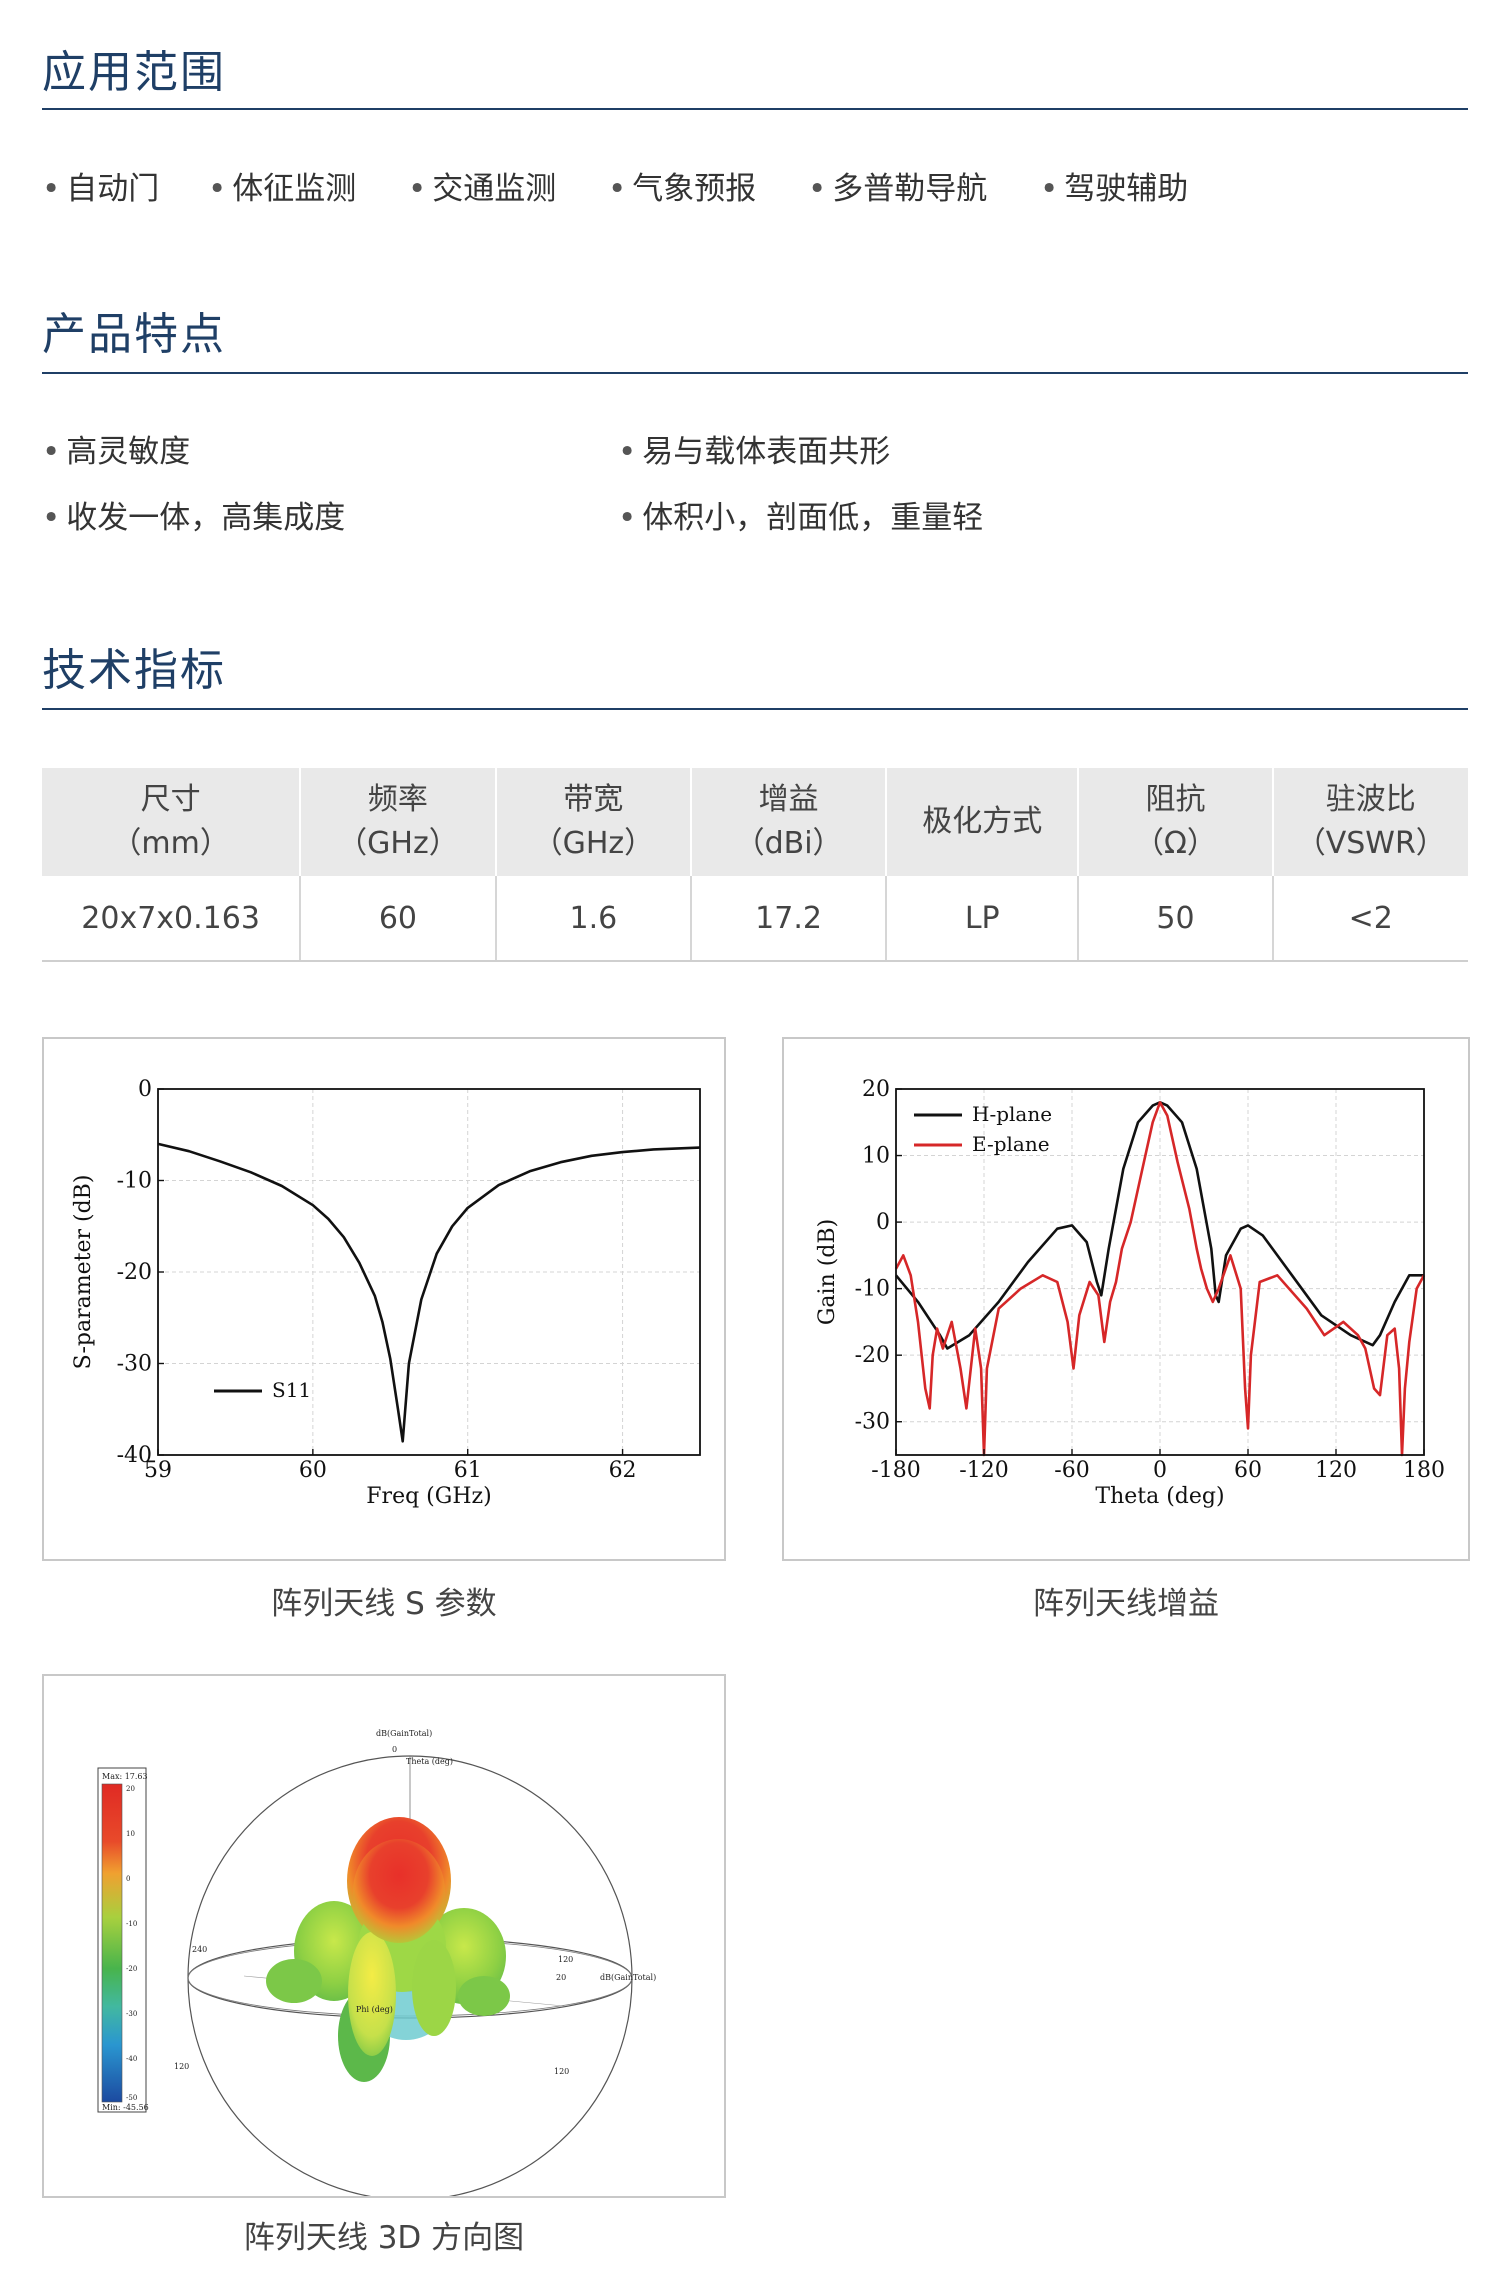 The height and width of the screenshot is (2271, 1500). Describe the element at coordinates (1159, 1225) in the screenshot. I see `series-line-h-plane` at that location.